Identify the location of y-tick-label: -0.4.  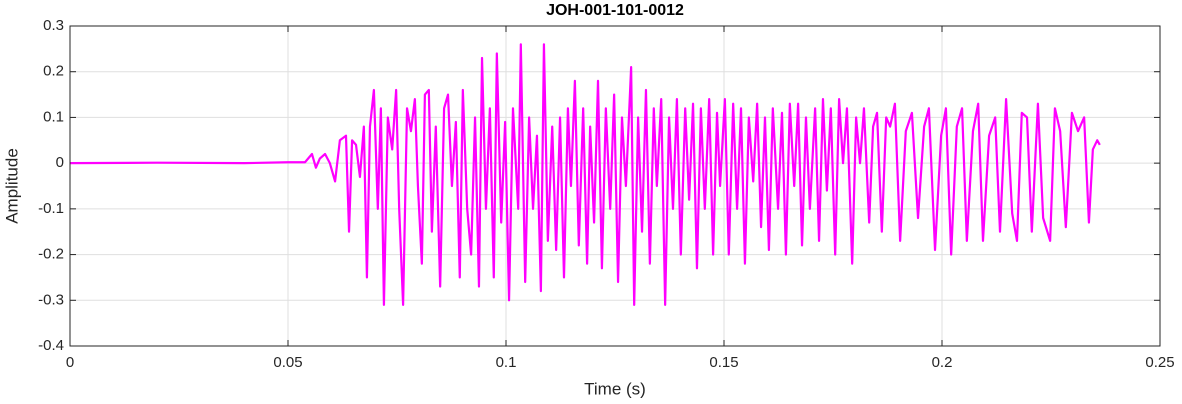
(51, 345).